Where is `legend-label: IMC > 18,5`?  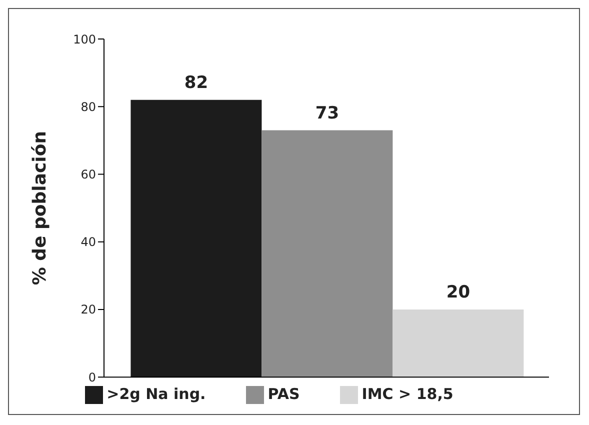 legend-label: IMC > 18,5 is located at coordinates (408, 394).